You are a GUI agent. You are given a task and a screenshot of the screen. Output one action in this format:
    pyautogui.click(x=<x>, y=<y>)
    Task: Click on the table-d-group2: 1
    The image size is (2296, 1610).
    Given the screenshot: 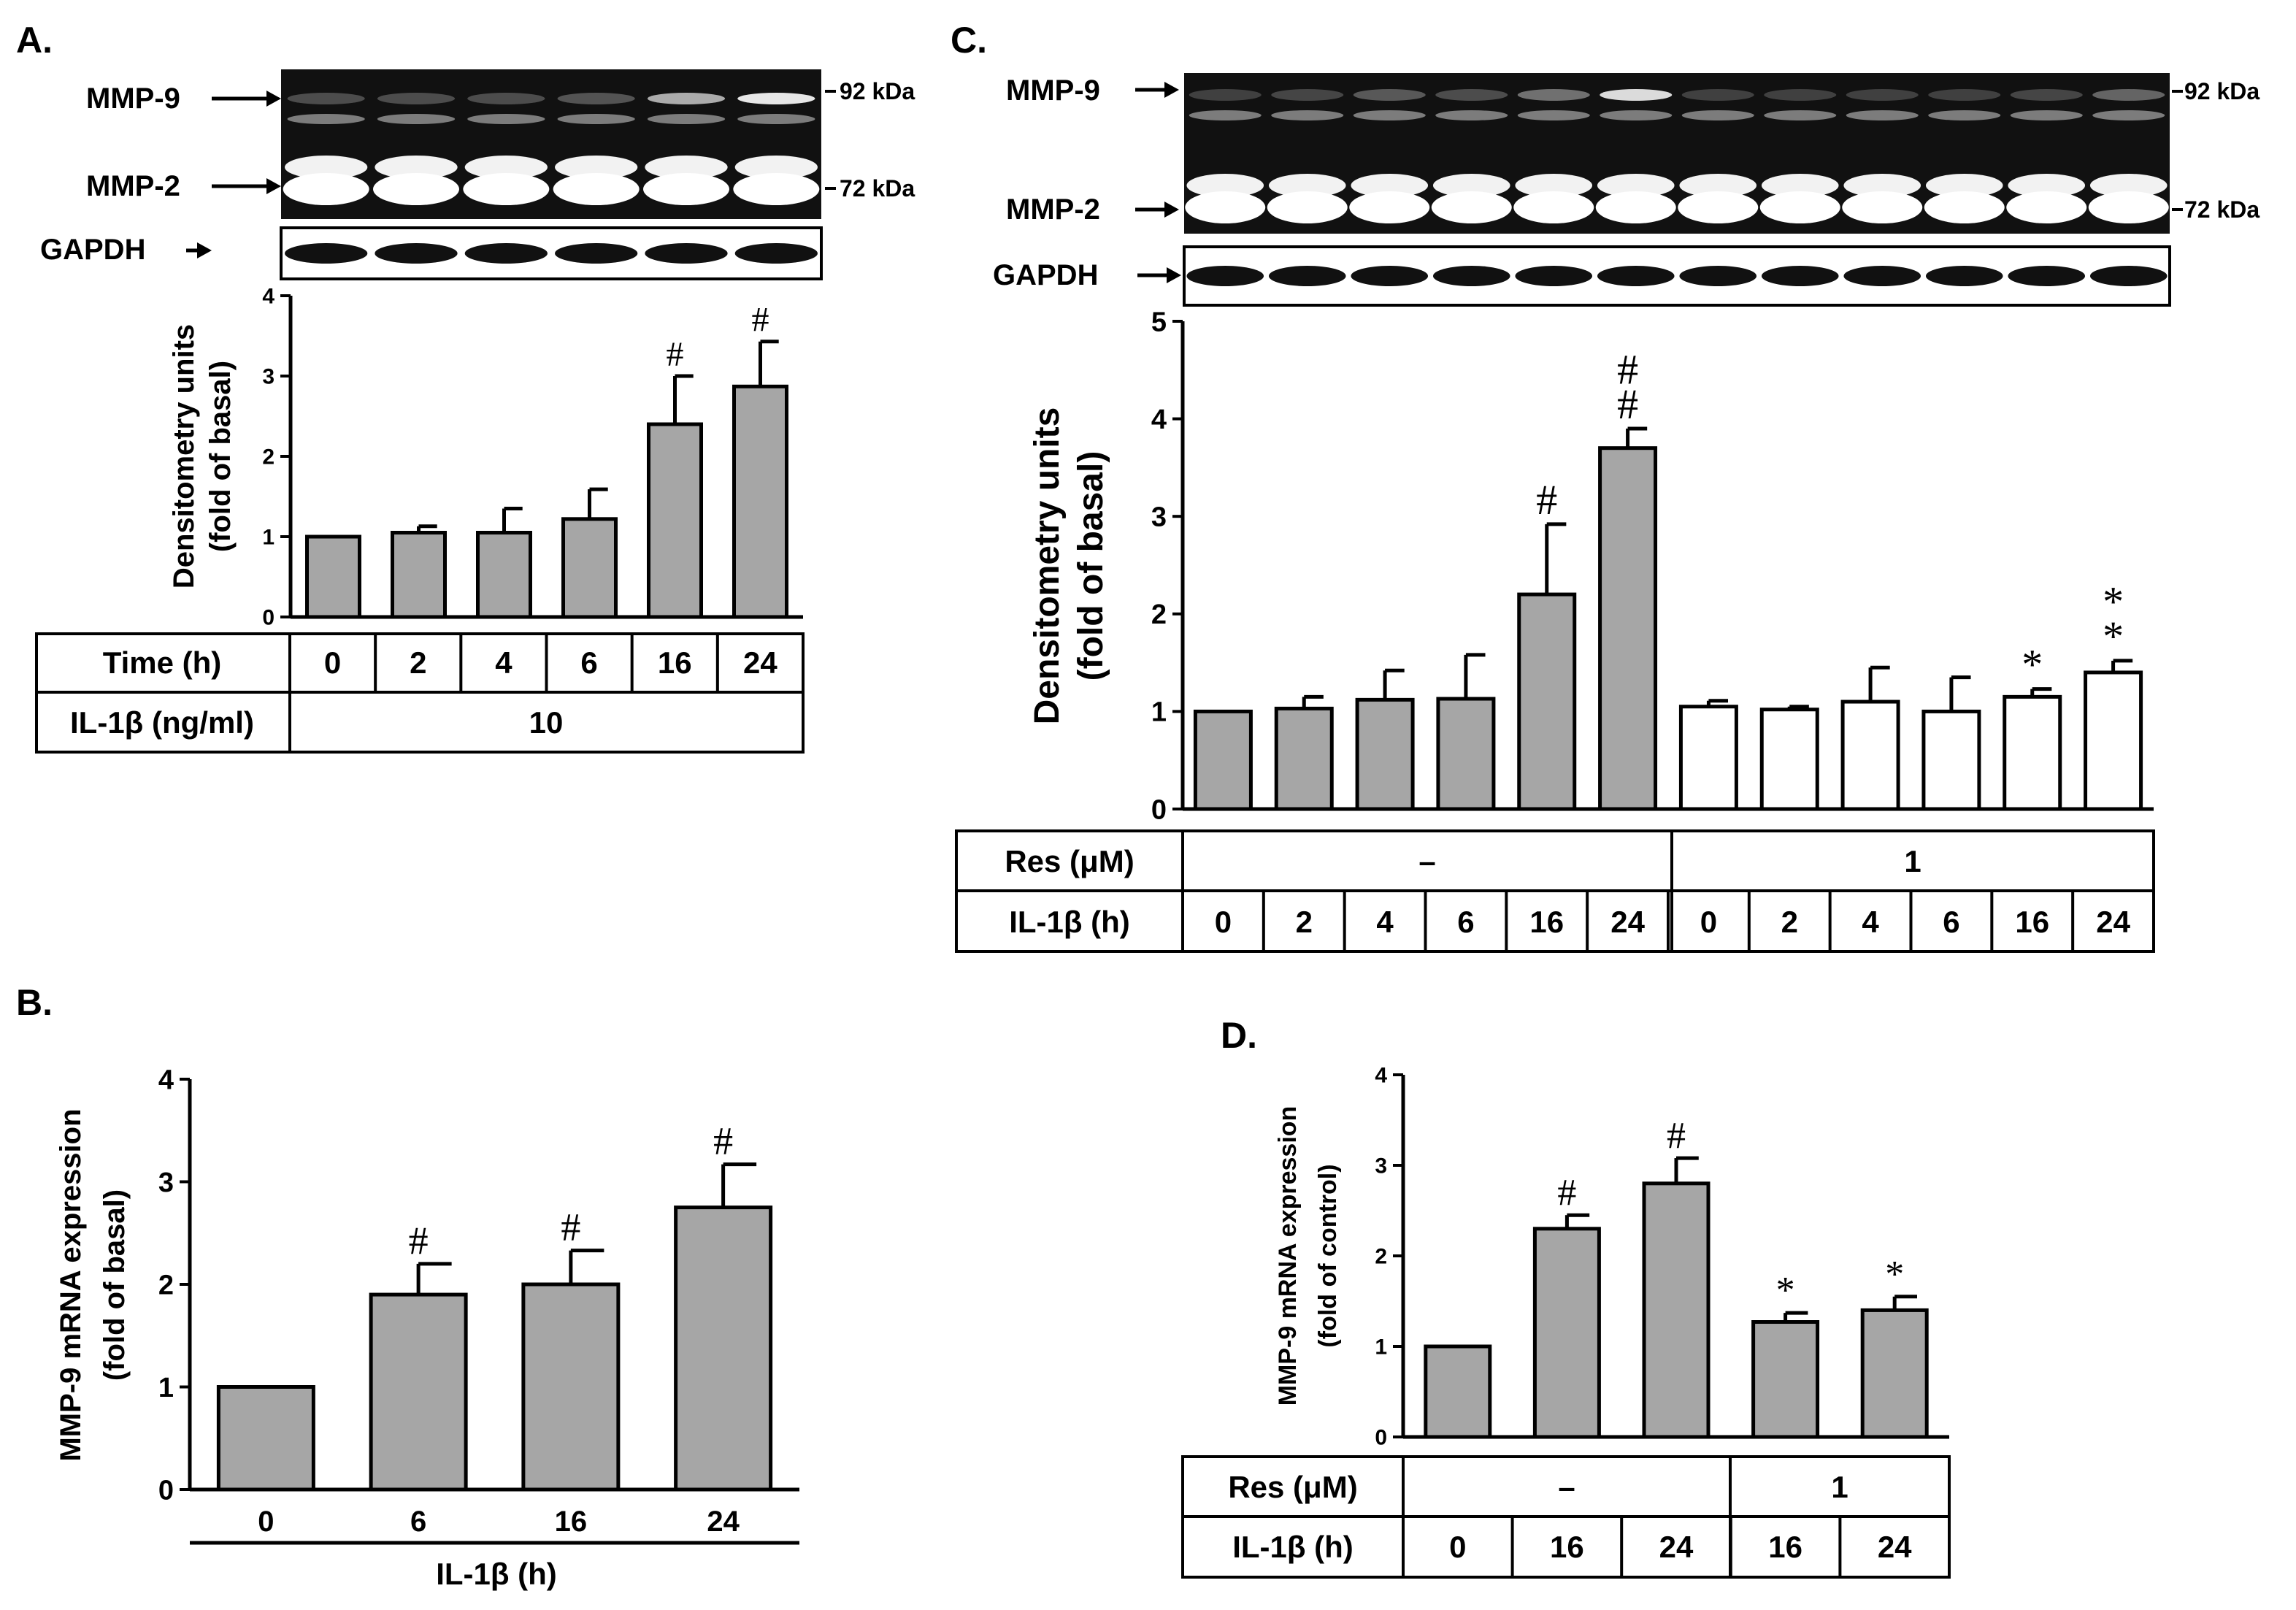 What is the action you would take?
    pyautogui.click(x=1839, y=1487)
    